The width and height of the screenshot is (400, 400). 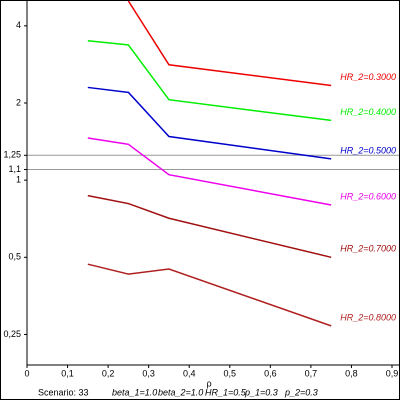 I want to click on series-label: HR_2=0.8000, so click(x=368, y=317).